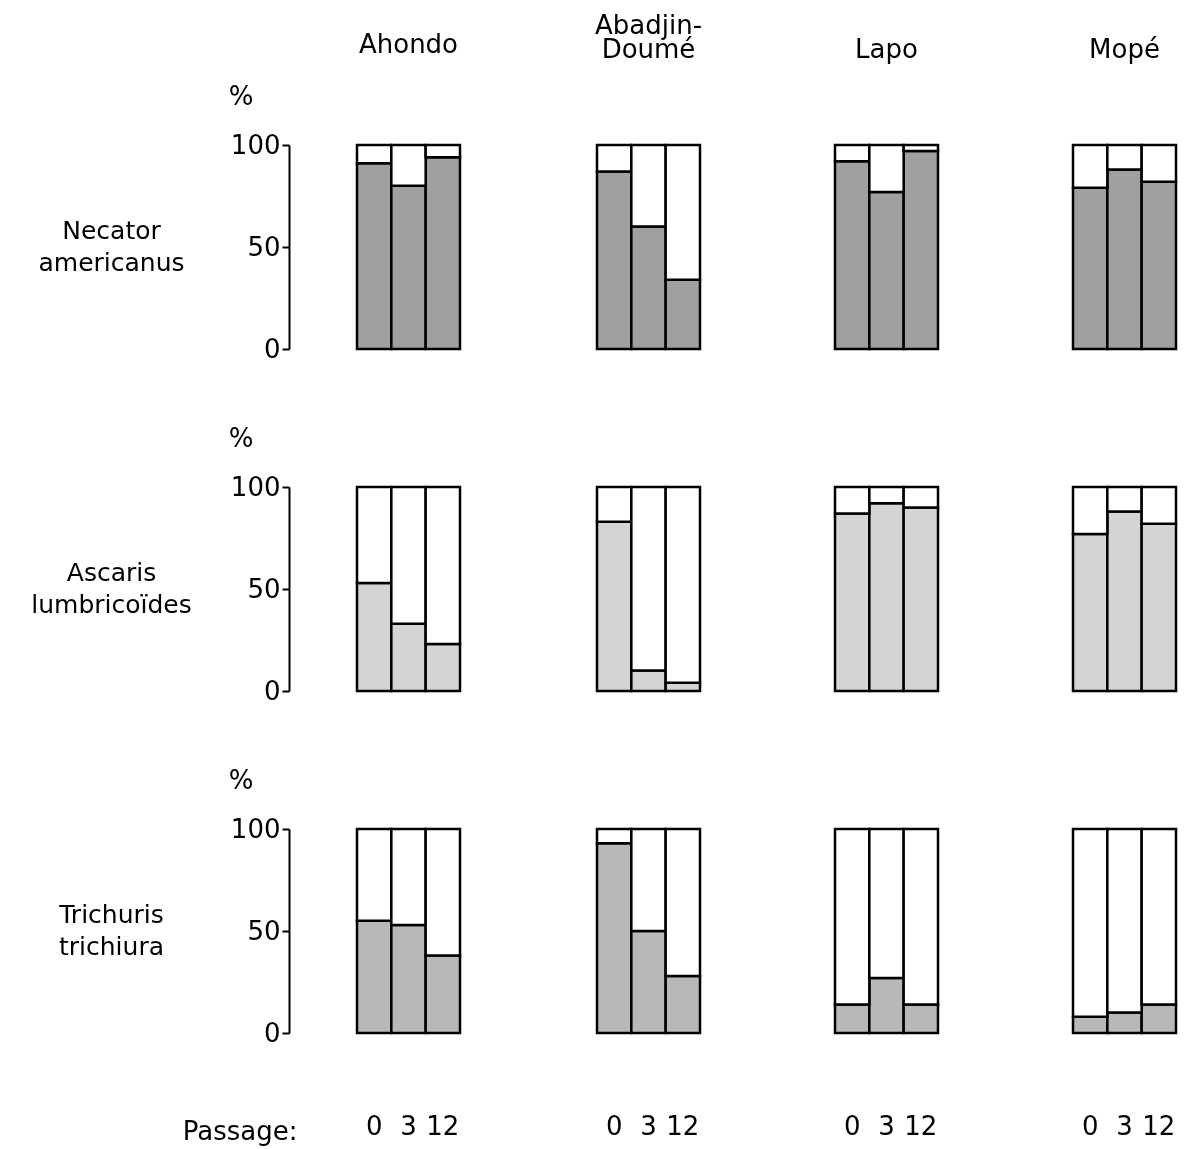 This screenshot has width=1186, height=1149. I want to click on y-axis-title: Necator americanus, so click(111, 246).